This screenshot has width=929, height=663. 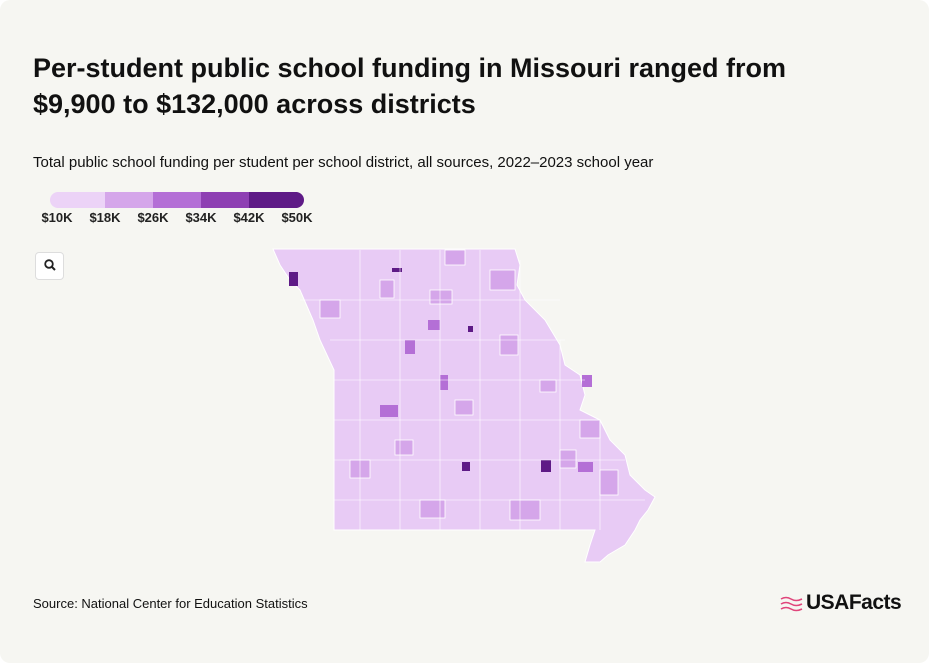 I want to click on title-line: $9,900 to $132,000 across districts, so click(x=254, y=104).